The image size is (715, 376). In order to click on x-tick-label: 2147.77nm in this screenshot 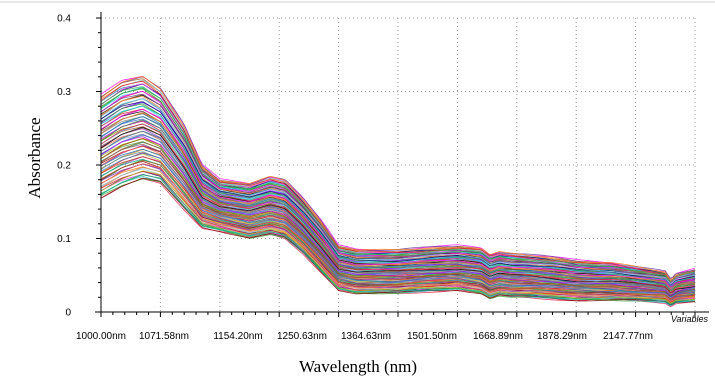, I will do `click(628, 336)`.